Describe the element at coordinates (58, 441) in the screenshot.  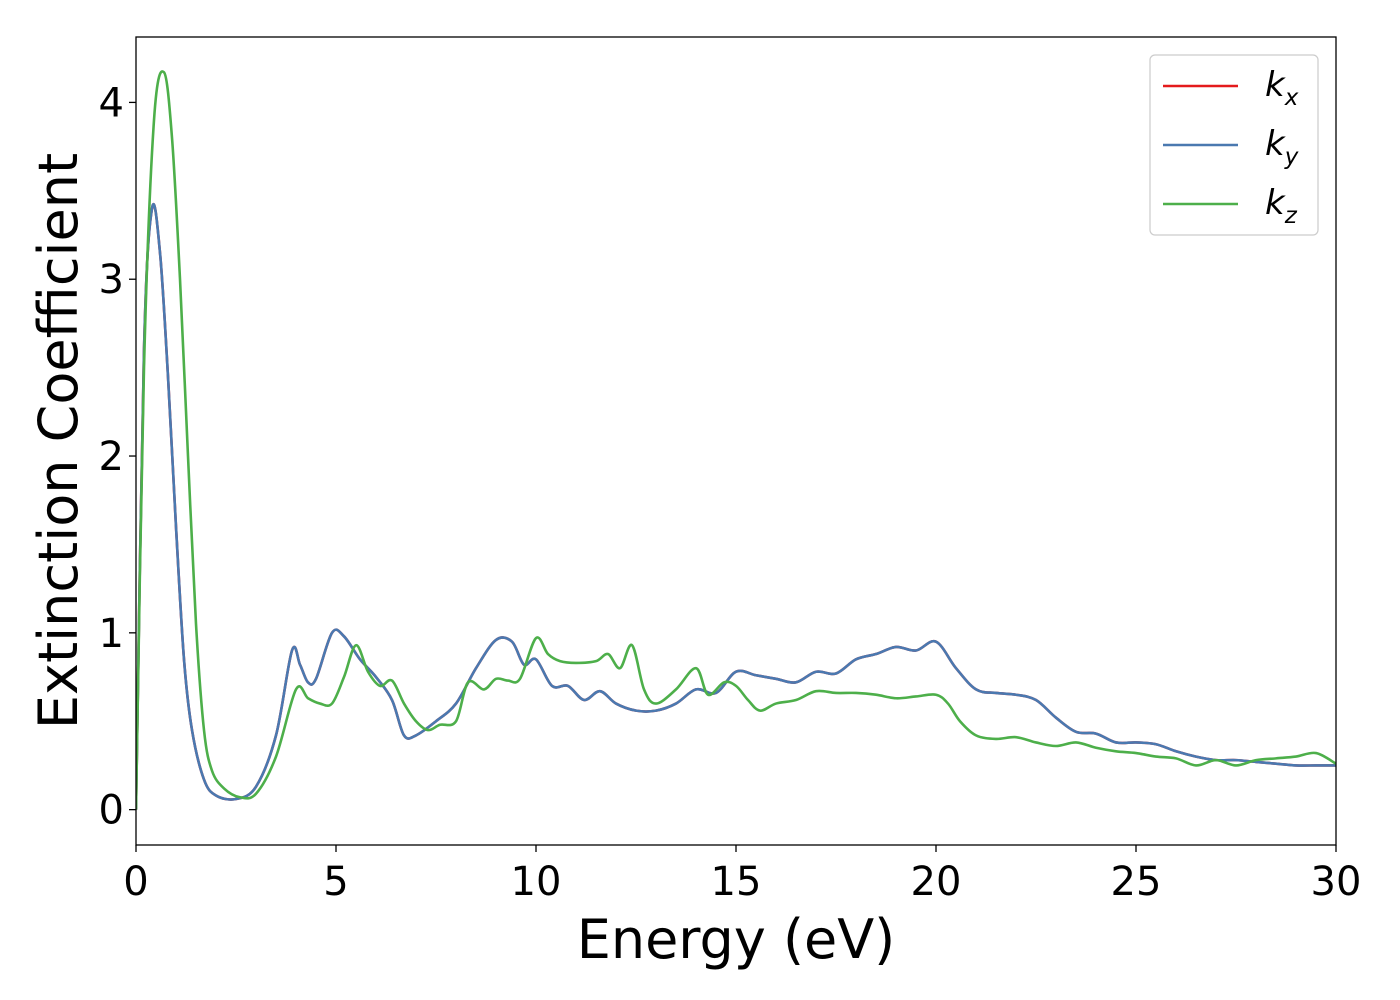
I see `y-axis-title: Extinction Coefficient` at that location.